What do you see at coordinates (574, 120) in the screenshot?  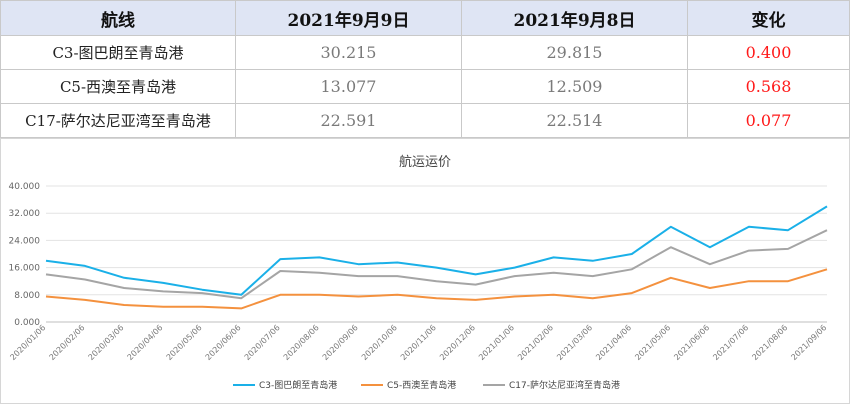 I see `value-0908-cell: 22.514` at bounding box center [574, 120].